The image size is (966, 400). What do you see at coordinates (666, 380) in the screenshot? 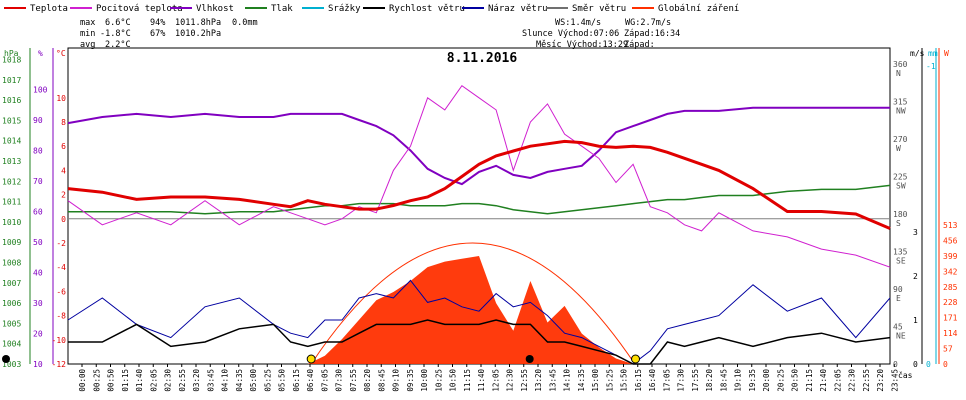
I see `x-tick-label: 17:05` at bounding box center [666, 380].